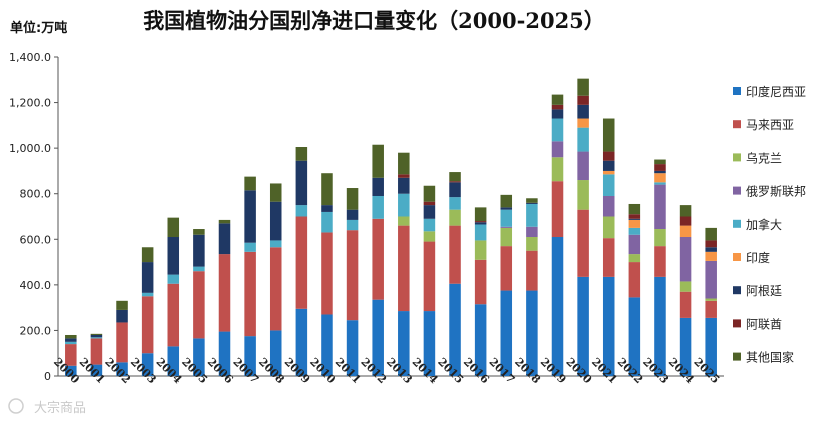  Describe the element at coordinates (36, 194) in the screenshot. I see `y-tick-label: 800.0` at that location.